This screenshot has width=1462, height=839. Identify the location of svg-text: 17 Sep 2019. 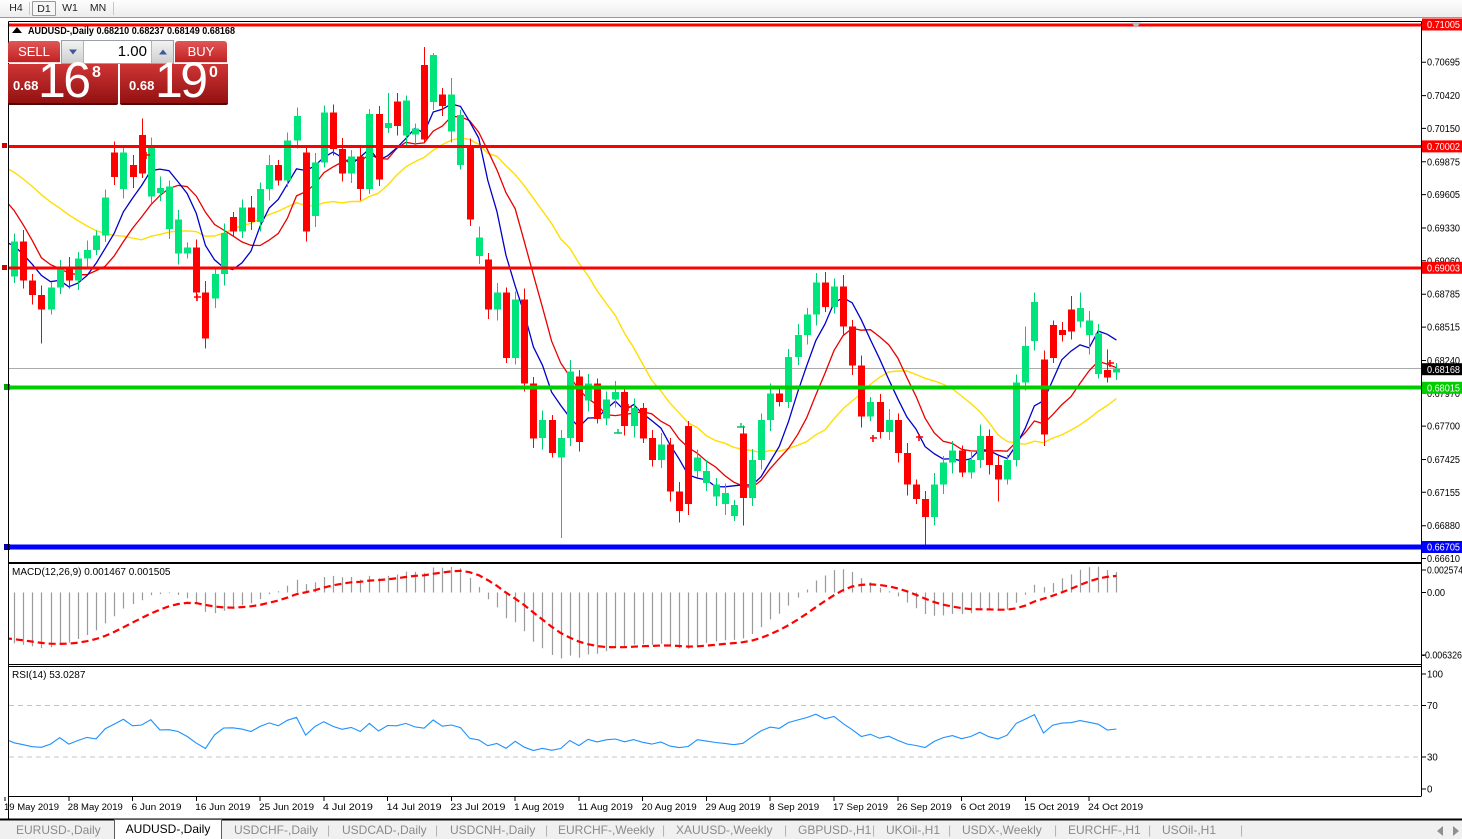
(860, 807).